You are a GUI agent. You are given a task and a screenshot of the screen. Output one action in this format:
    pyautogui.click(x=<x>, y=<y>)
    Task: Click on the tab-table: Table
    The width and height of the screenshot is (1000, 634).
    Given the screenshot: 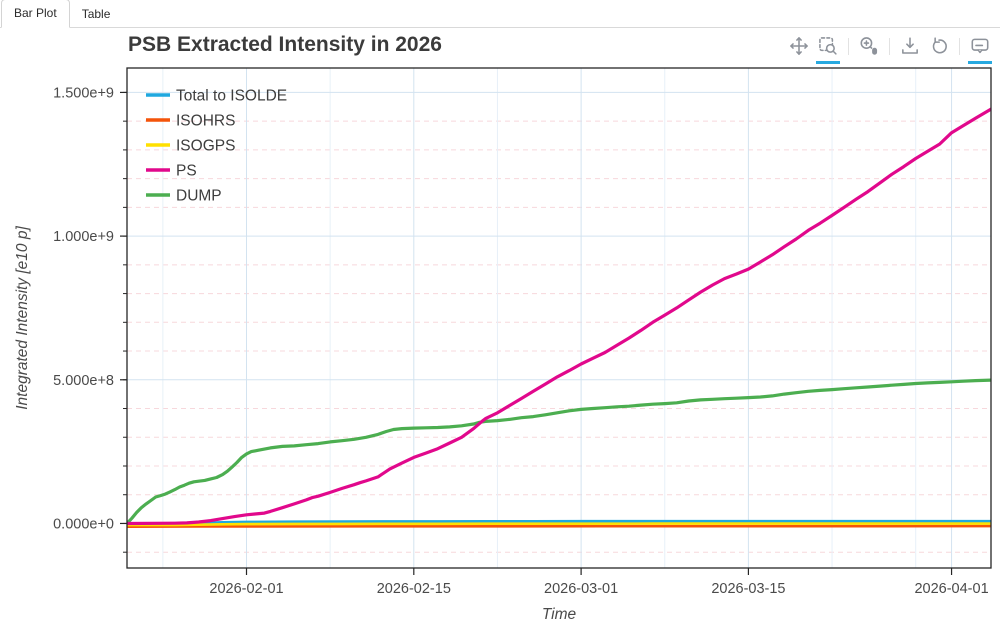 What is the action you would take?
    pyautogui.click(x=96, y=14)
    